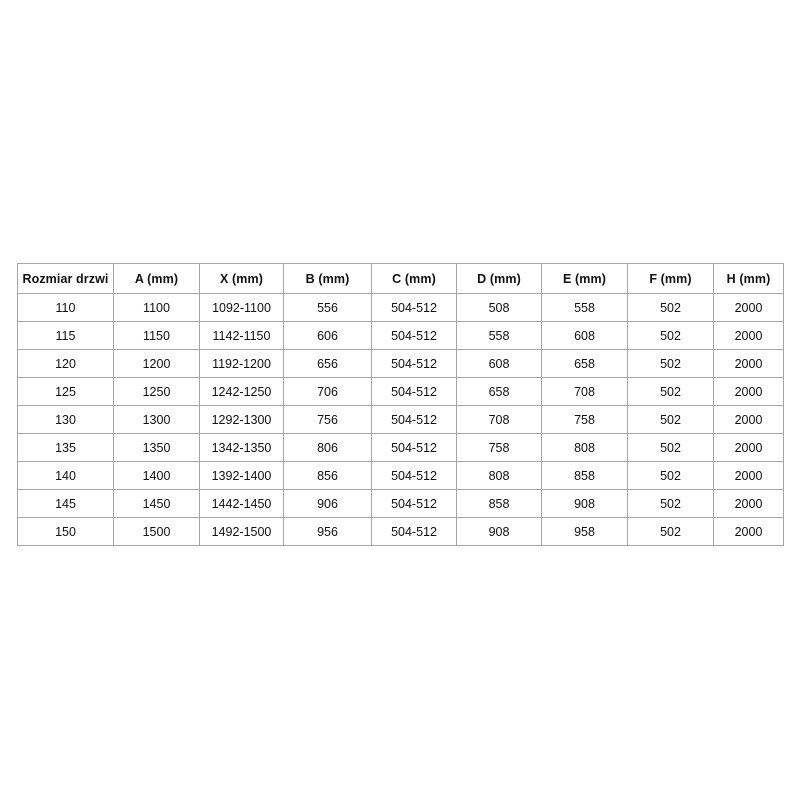  What do you see at coordinates (327, 475) in the screenshot?
I see `cell-b: 856` at bounding box center [327, 475].